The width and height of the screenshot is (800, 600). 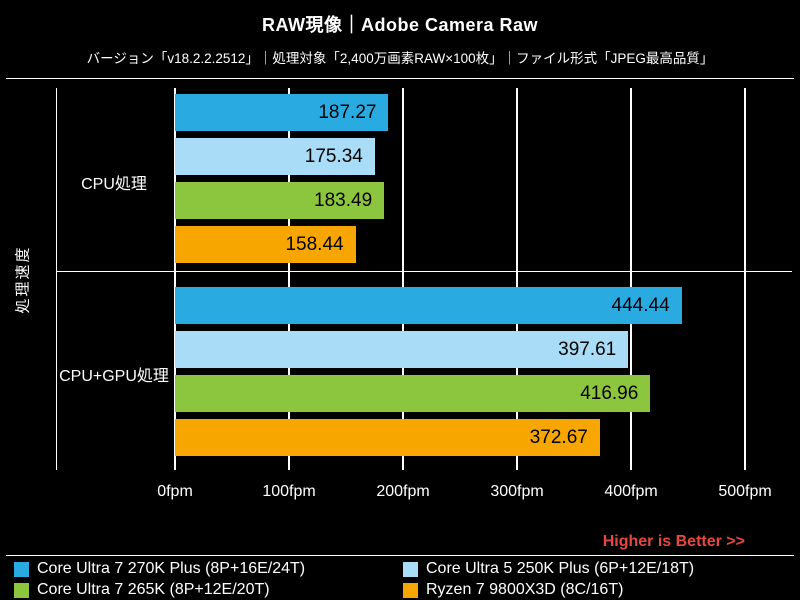 I want to click on chart-title: RAW現像｜Adobe Camera Raw, so click(x=400, y=25).